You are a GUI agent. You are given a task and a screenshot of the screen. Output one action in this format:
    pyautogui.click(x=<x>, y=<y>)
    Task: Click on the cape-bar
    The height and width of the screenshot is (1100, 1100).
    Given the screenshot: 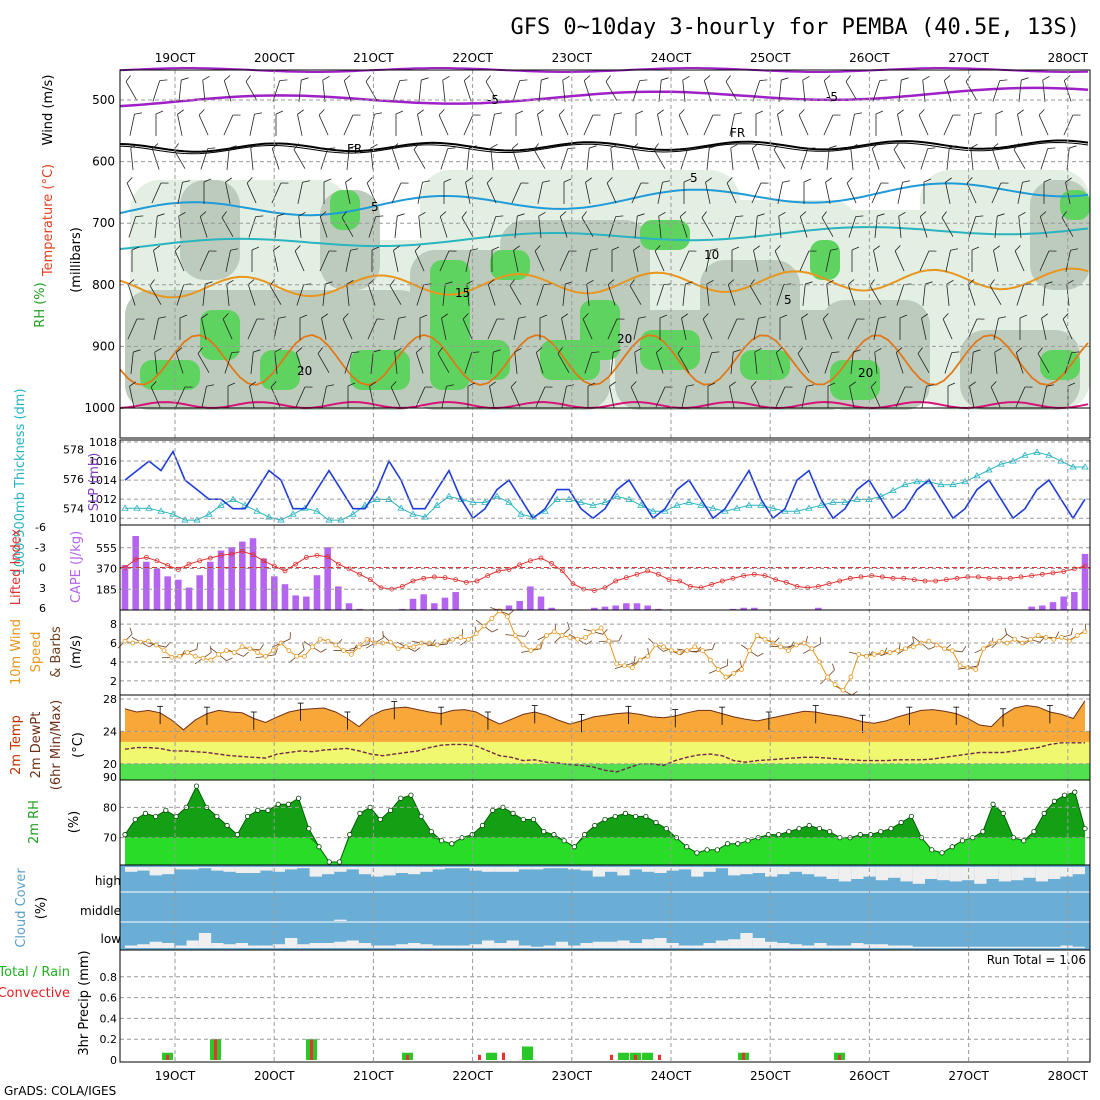 What is the action you would take?
    pyautogui.click(x=274, y=593)
    